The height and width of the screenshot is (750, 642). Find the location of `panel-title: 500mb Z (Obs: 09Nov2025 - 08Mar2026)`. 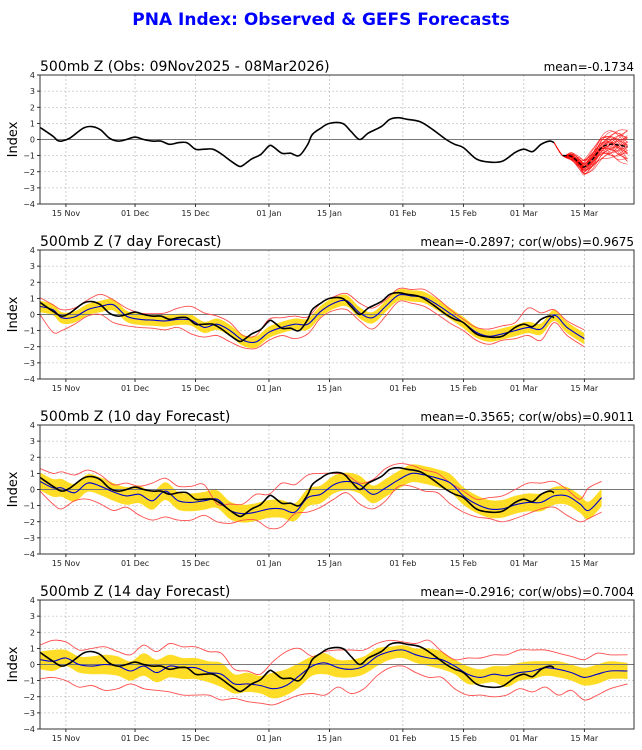

panel-title: 500mb Z (Obs: 09Nov2025 - 08Mar2026) is located at coordinates (185, 67).